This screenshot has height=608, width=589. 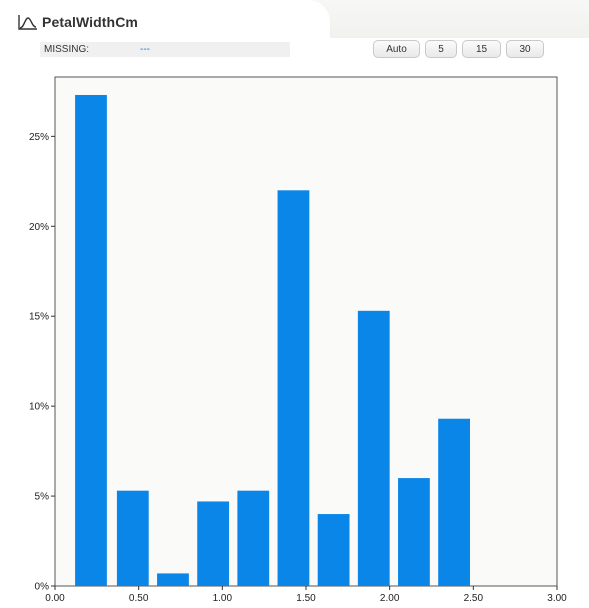 I want to click on x-tick-label: 1.00, so click(x=223, y=598).